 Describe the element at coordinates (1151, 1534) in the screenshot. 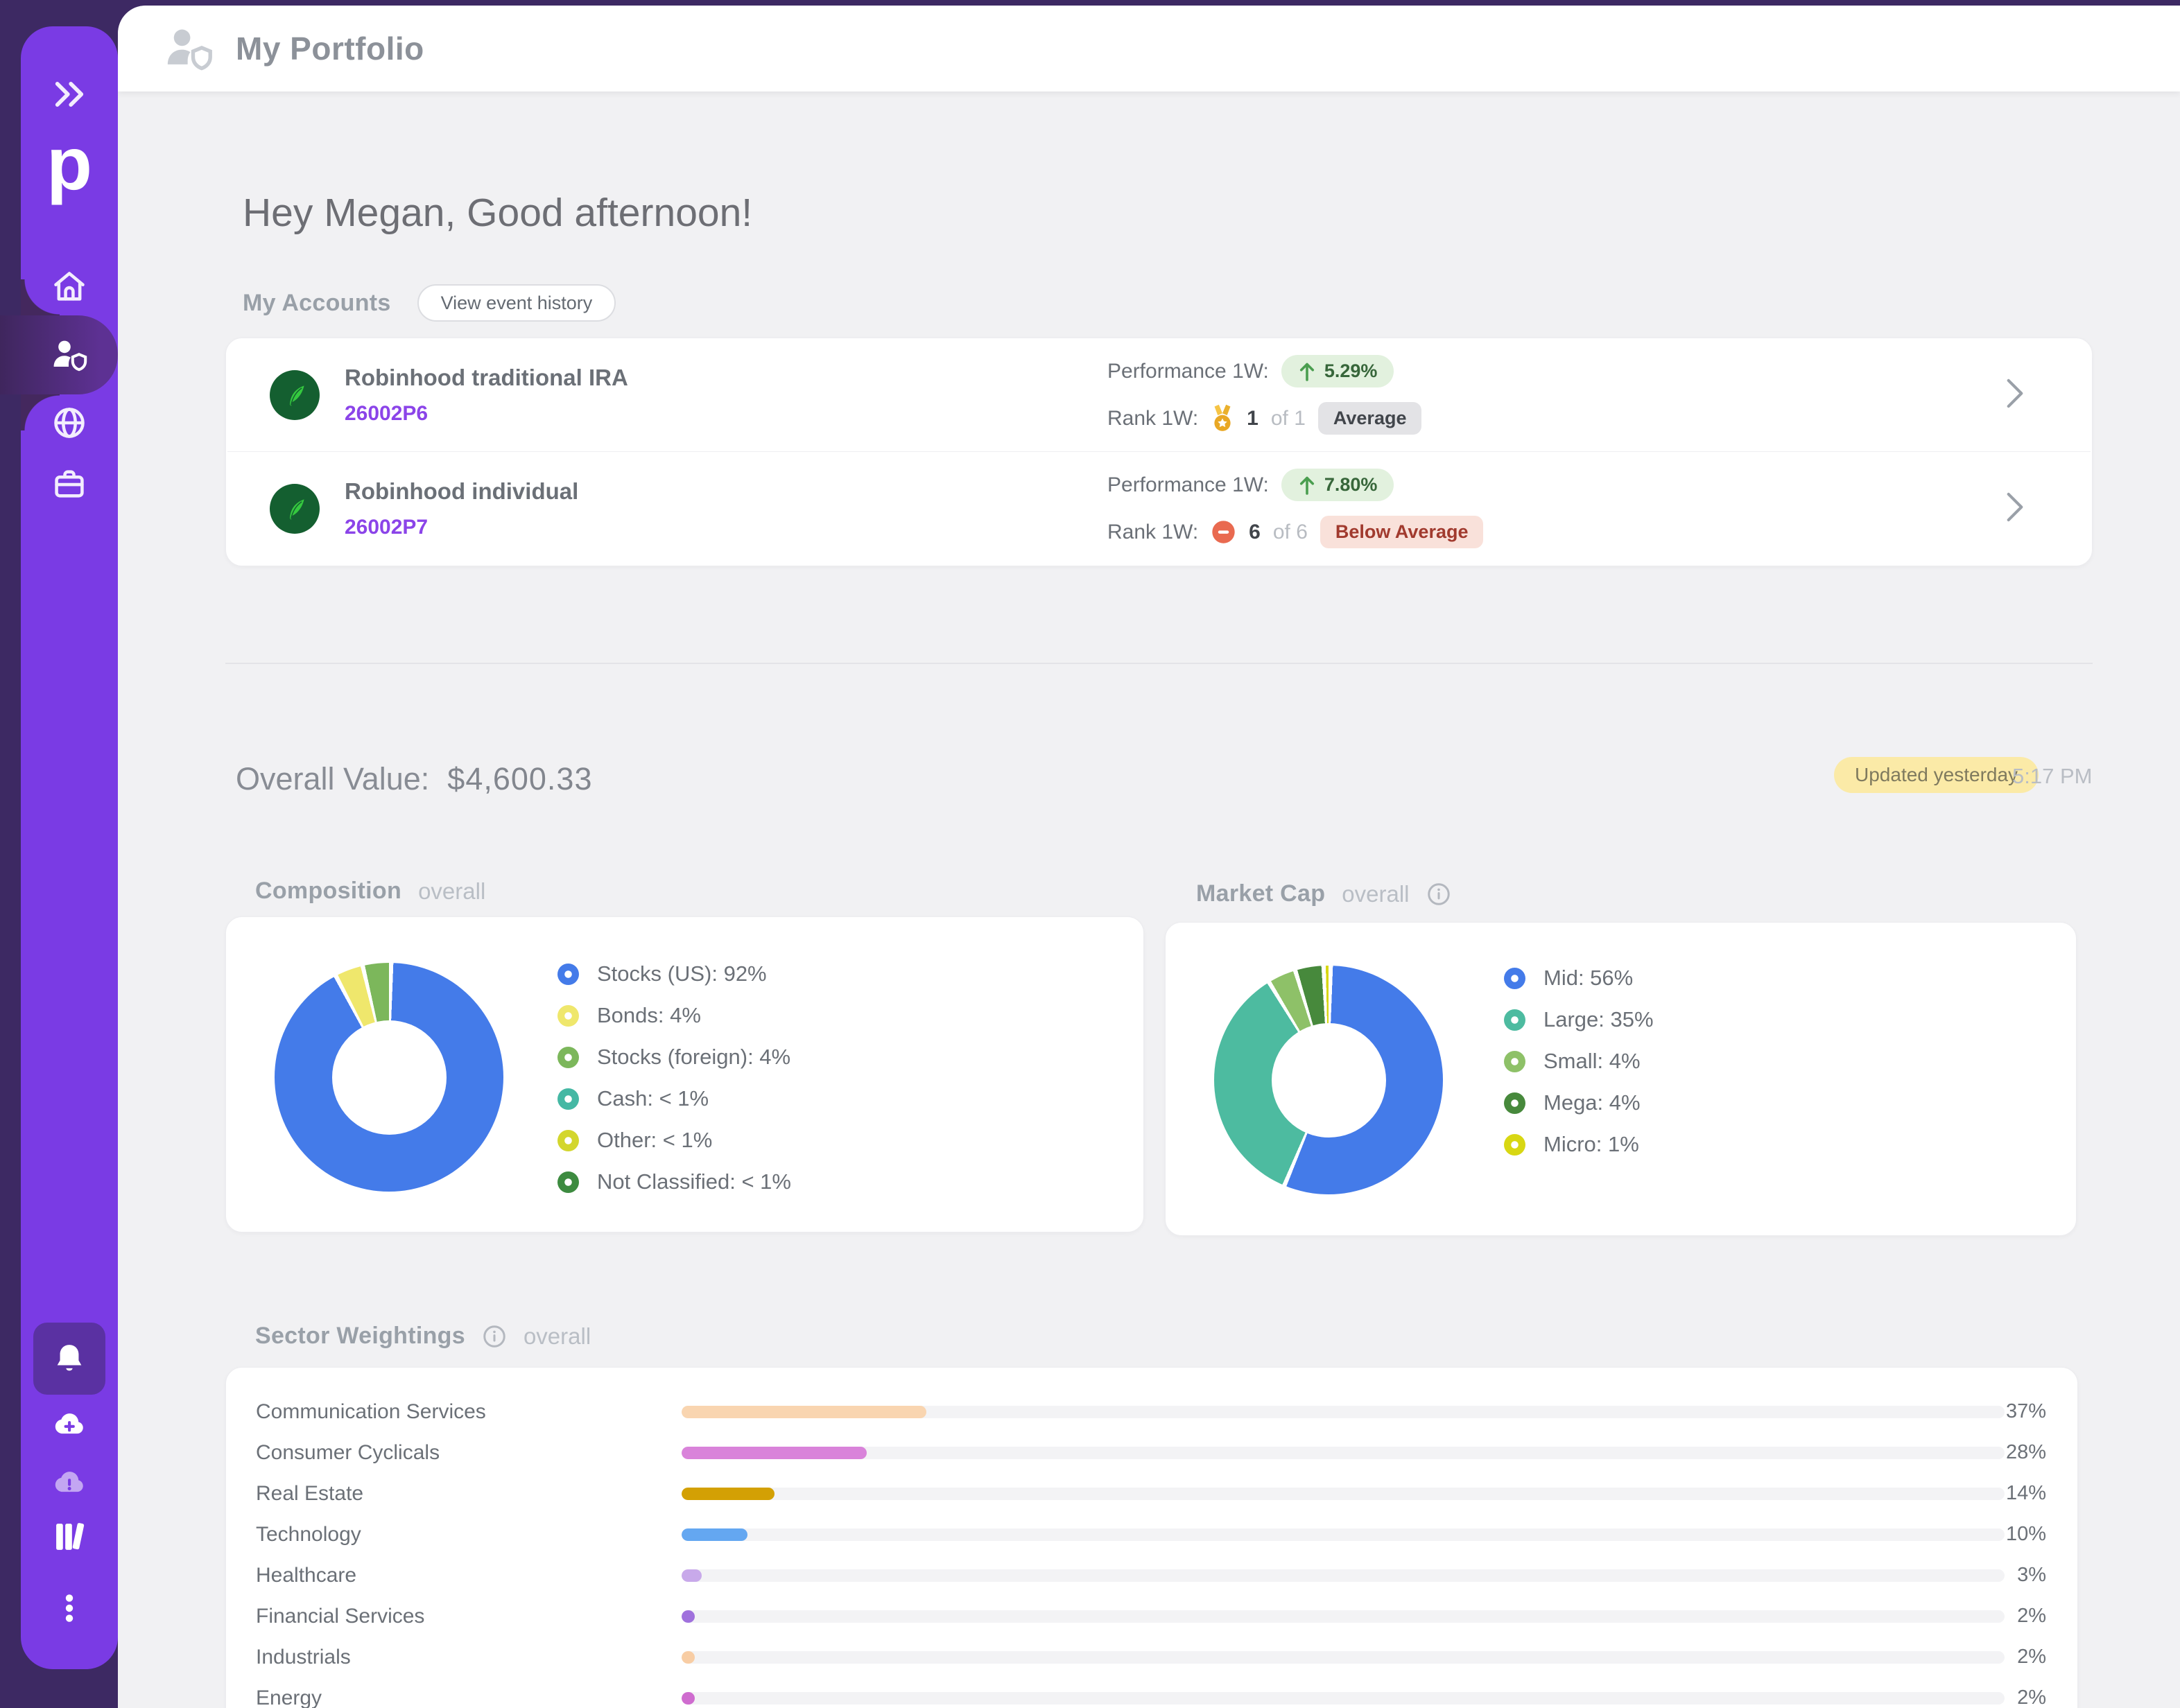

I see `sector-row: Technology 10%` at that location.